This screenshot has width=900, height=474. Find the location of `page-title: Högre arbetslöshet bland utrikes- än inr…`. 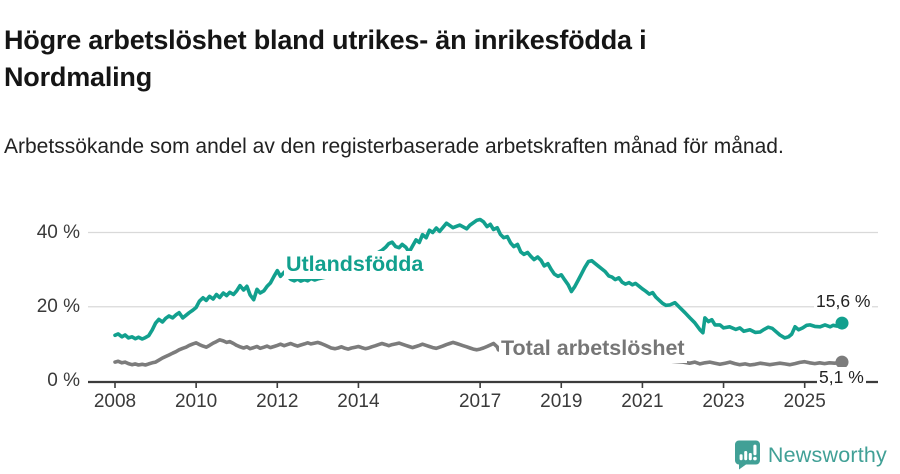

page-title: Högre arbetslöshet bland utrikes- än inr… is located at coordinates (325, 59).